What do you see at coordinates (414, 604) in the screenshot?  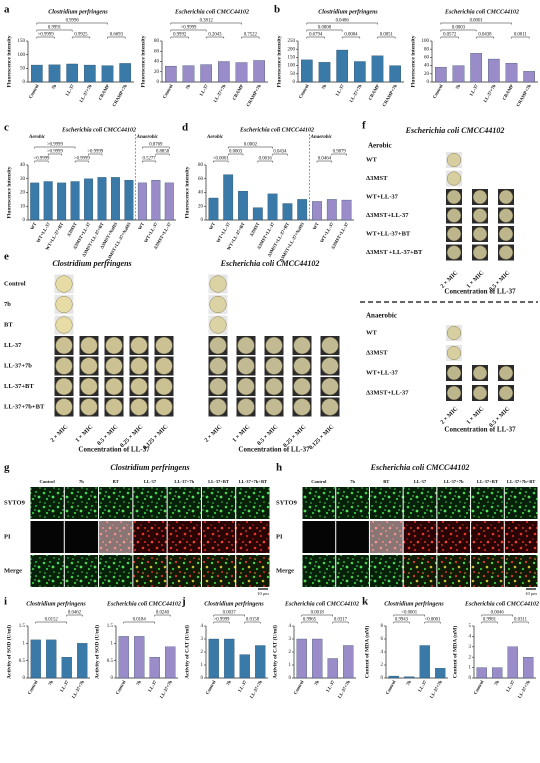 I see `chart-title: Clostridium perfringens` at bounding box center [414, 604].